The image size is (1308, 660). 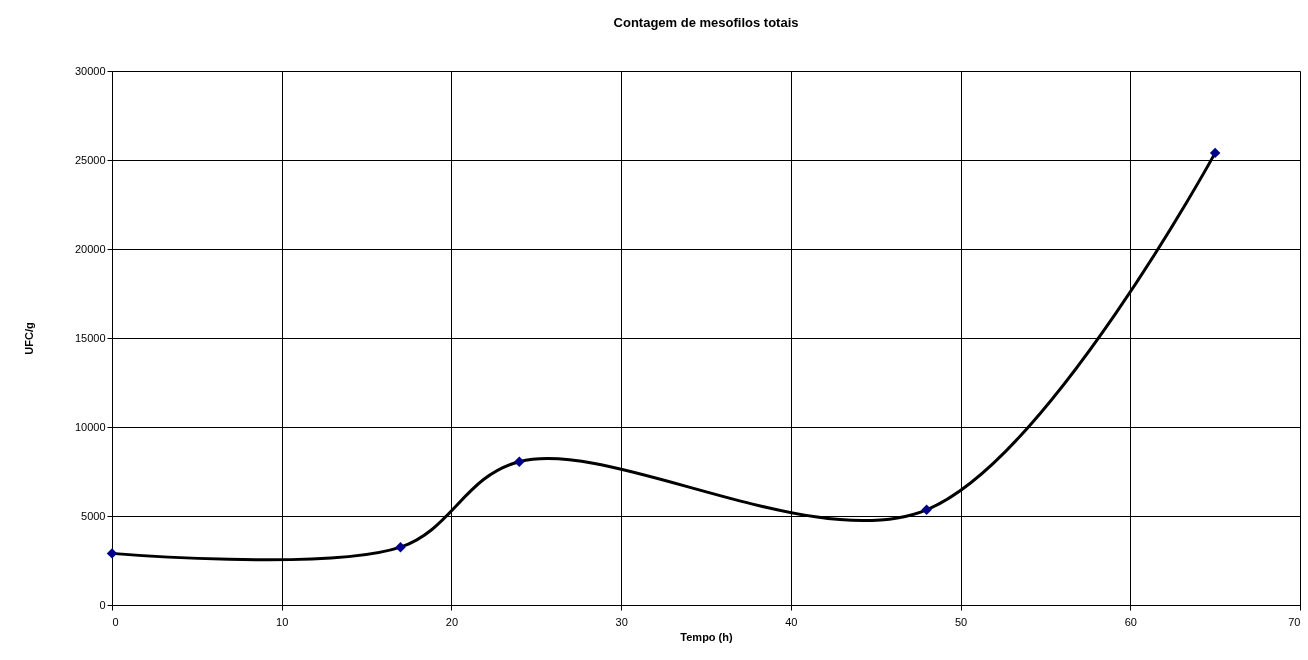 What do you see at coordinates (115, 621) in the screenshot?
I see `x-tick-label: 0` at bounding box center [115, 621].